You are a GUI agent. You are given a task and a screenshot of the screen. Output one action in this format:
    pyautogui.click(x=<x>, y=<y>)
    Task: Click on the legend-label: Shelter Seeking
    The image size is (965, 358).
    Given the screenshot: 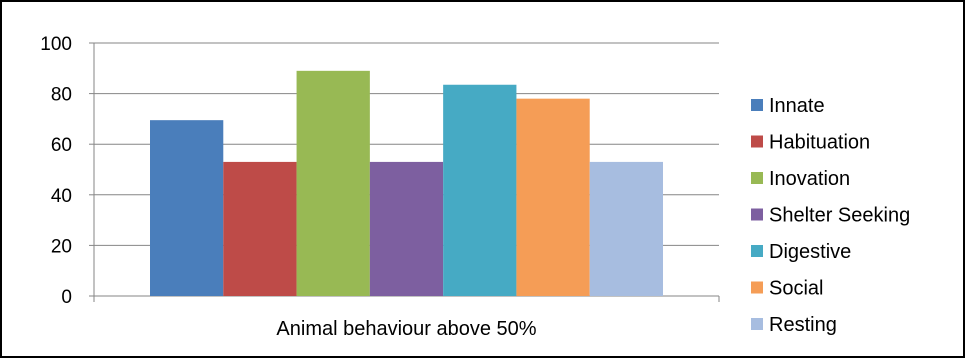 What is the action you would take?
    pyautogui.click(x=839, y=216)
    